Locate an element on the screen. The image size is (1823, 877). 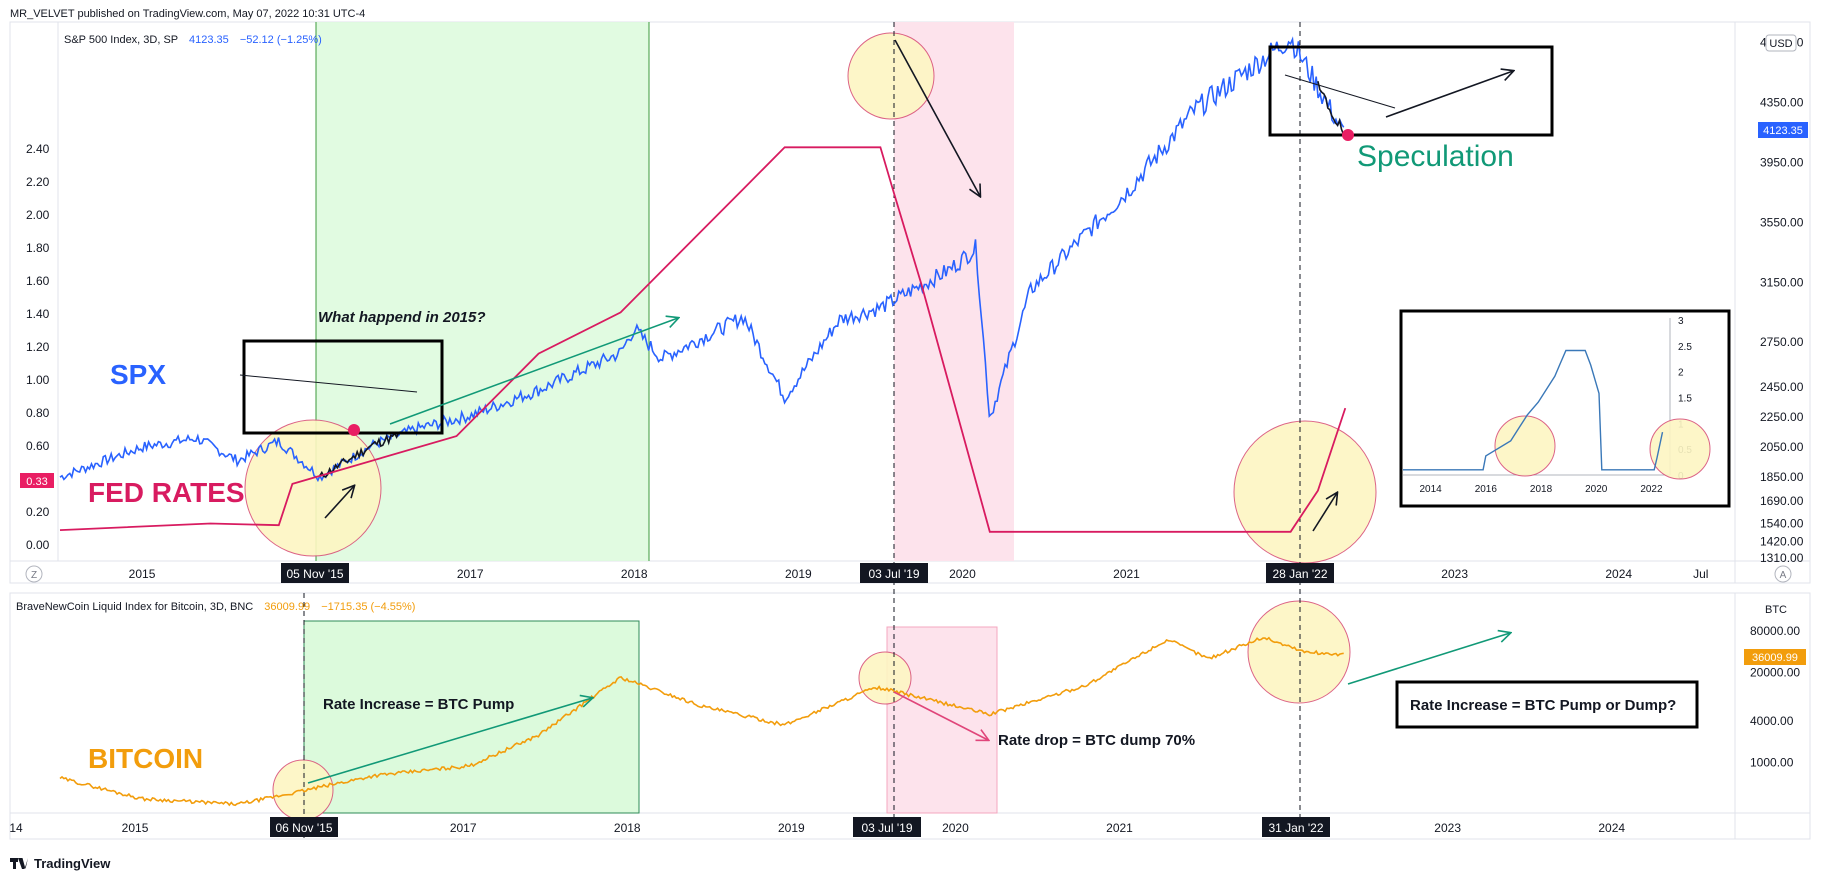
inset-x-tick-label: 2018 is located at coordinates (1541, 489).